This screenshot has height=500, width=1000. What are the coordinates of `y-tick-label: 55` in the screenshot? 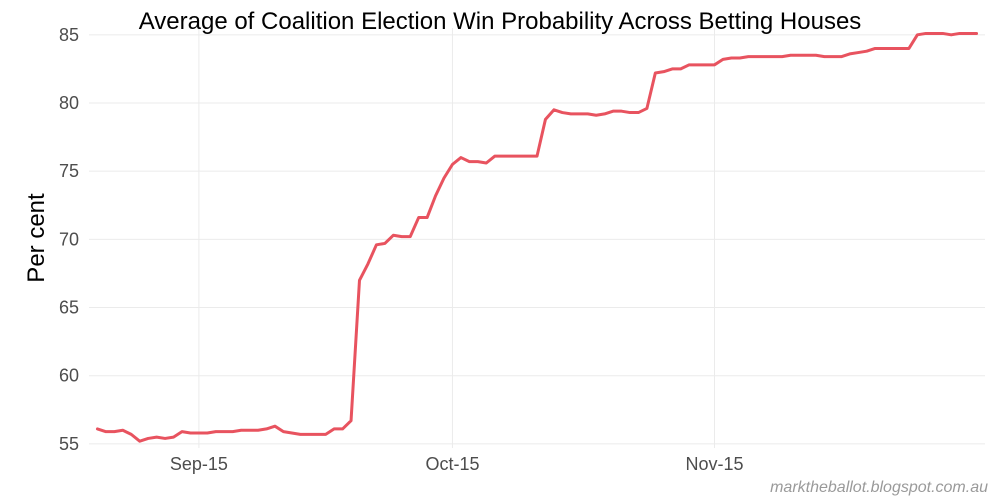 It's located at (69, 444).